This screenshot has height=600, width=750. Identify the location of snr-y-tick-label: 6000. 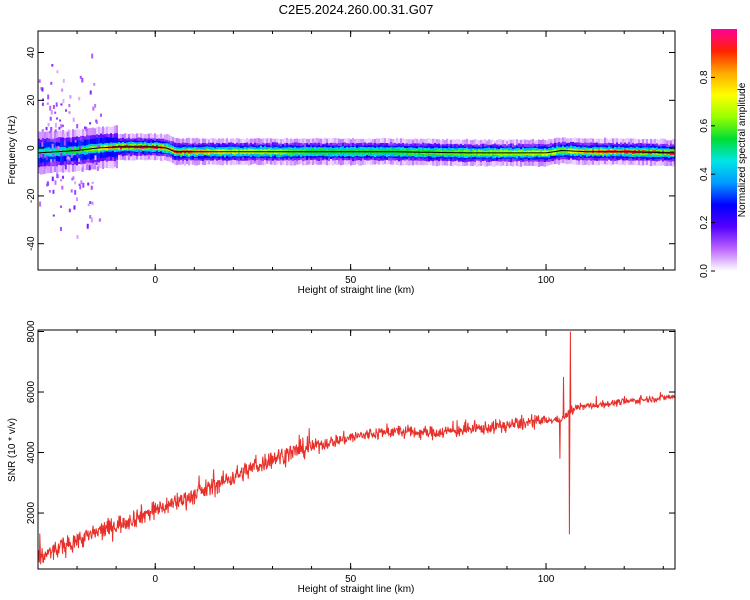
(31, 391).